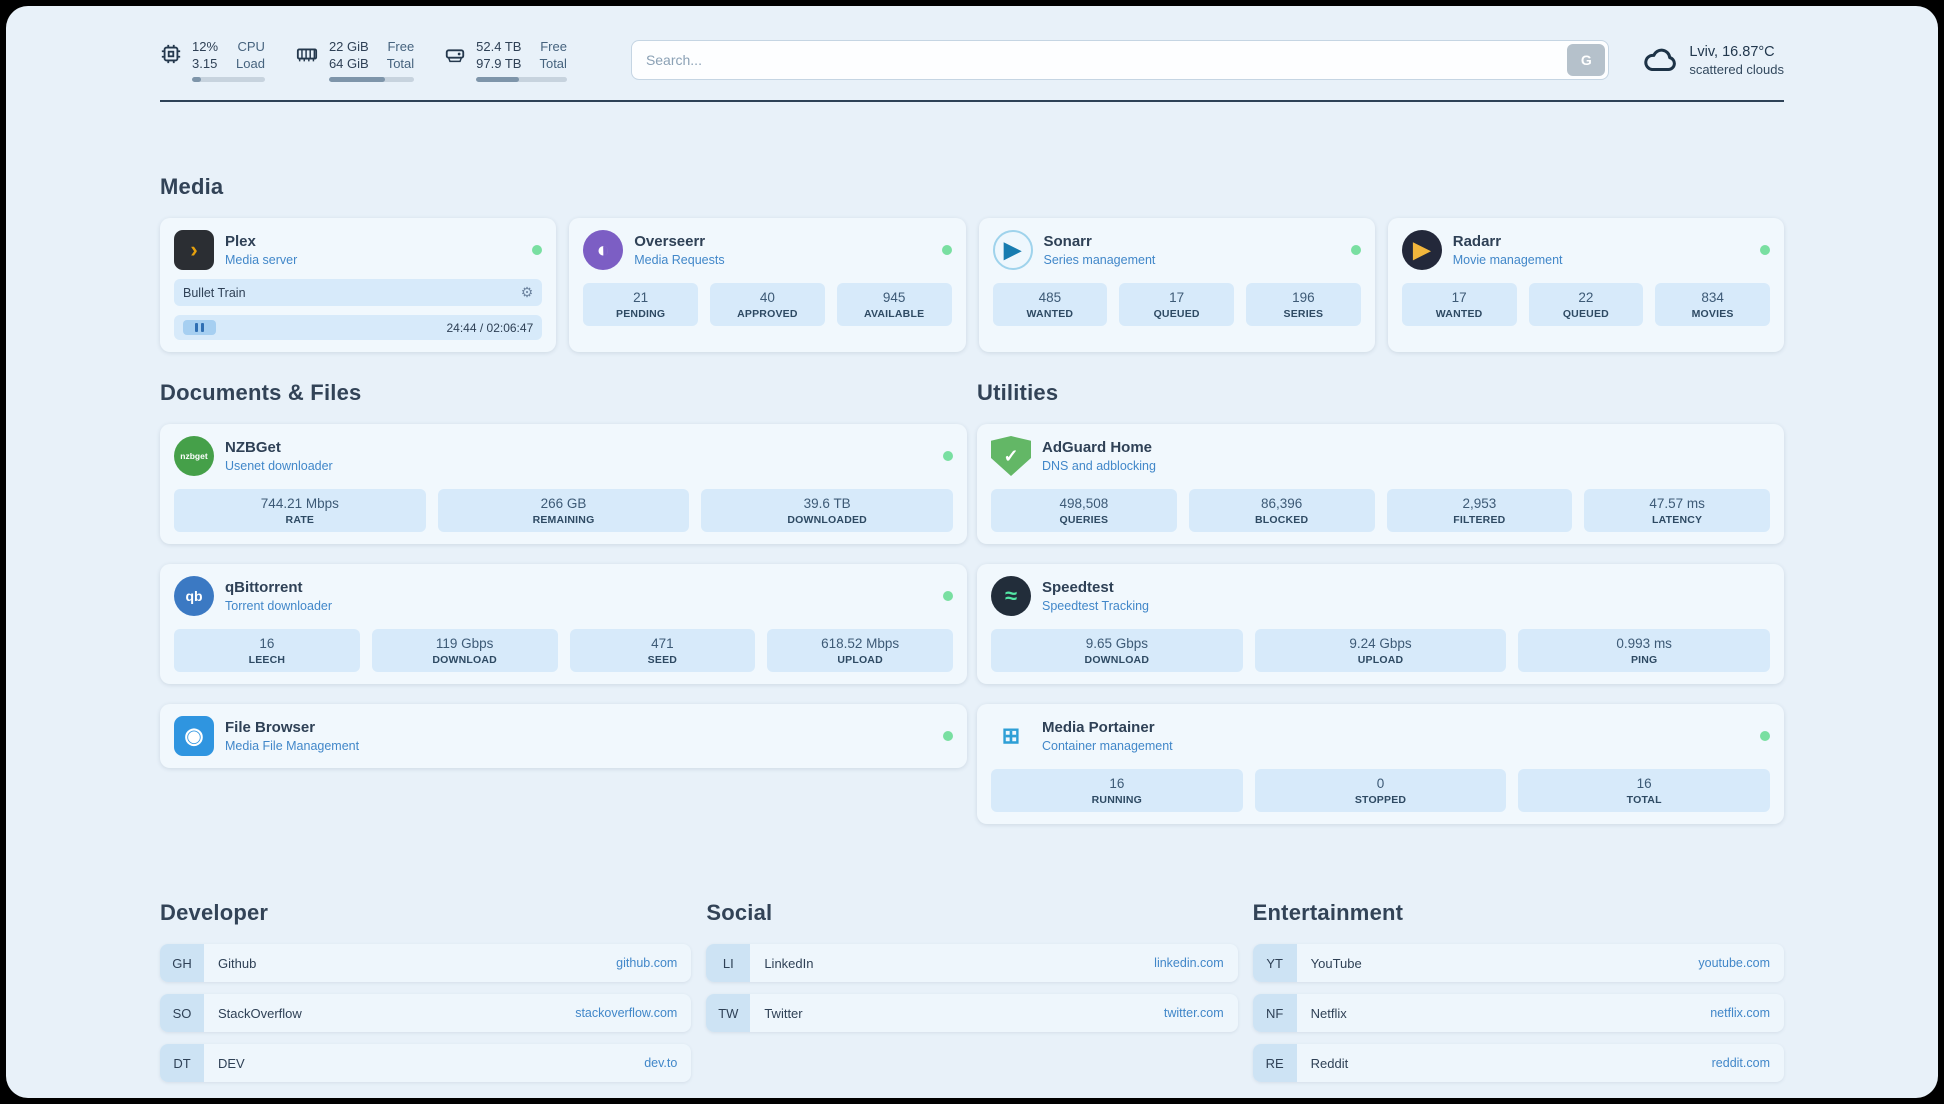 This screenshot has width=1944, height=1104. What do you see at coordinates (358, 292) in the screenshot?
I see `now-playing-row: Bullet Train ⚙` at bounding box center [358, 292].